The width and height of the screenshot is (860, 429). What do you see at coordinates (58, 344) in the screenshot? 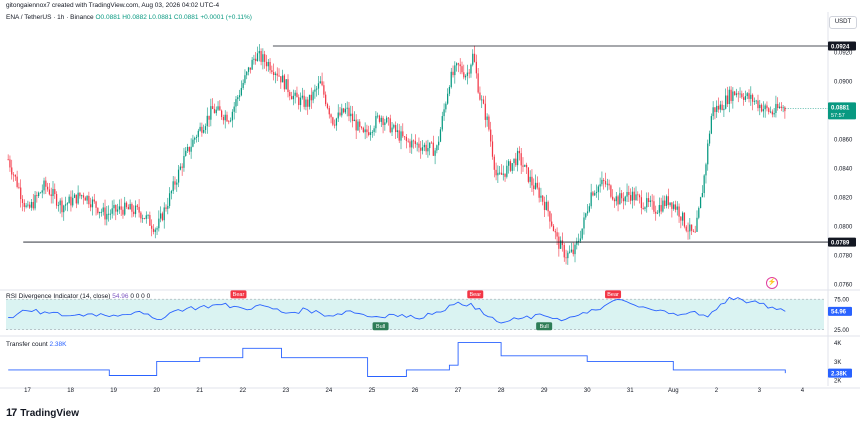
I see `tc-value: 2.38K` at bounding box center [58, 344].